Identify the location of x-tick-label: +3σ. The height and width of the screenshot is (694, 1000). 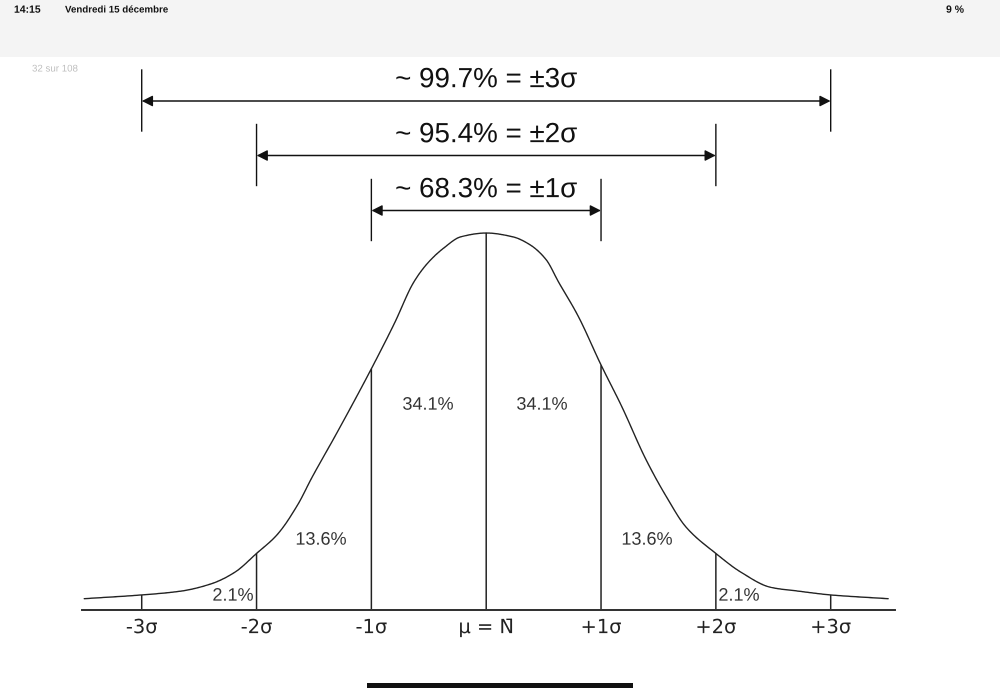
(831, 626).